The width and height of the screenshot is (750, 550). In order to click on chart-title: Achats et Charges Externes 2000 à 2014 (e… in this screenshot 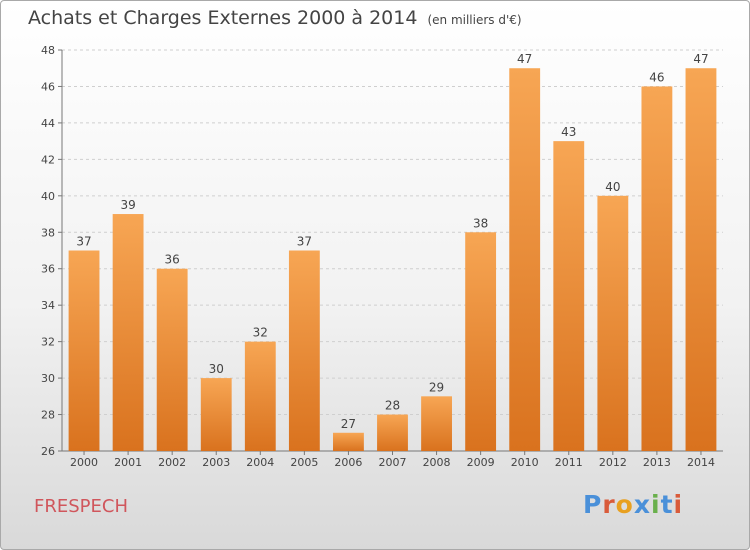, I will do `click(275, 18)`.